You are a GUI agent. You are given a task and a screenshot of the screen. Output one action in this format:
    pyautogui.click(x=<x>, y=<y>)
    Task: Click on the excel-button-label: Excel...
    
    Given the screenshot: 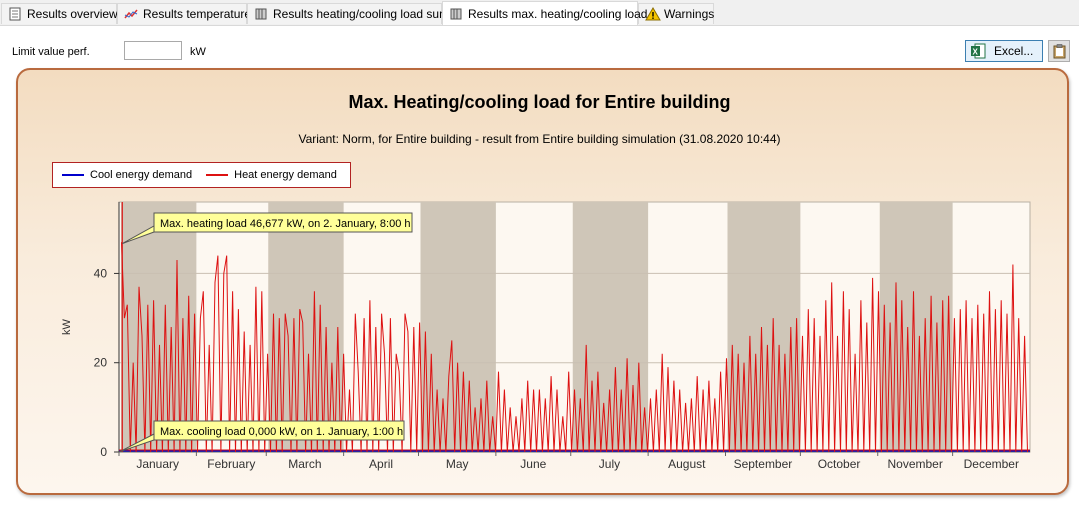 What is the action you would take?
    pyautogui.click(x=1014, y=51)
    